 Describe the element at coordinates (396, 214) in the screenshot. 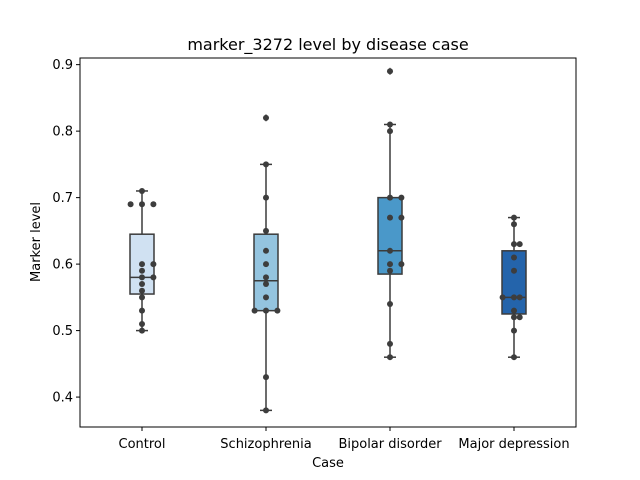

I see `swarm-points-bipolar-disorder` at that location.